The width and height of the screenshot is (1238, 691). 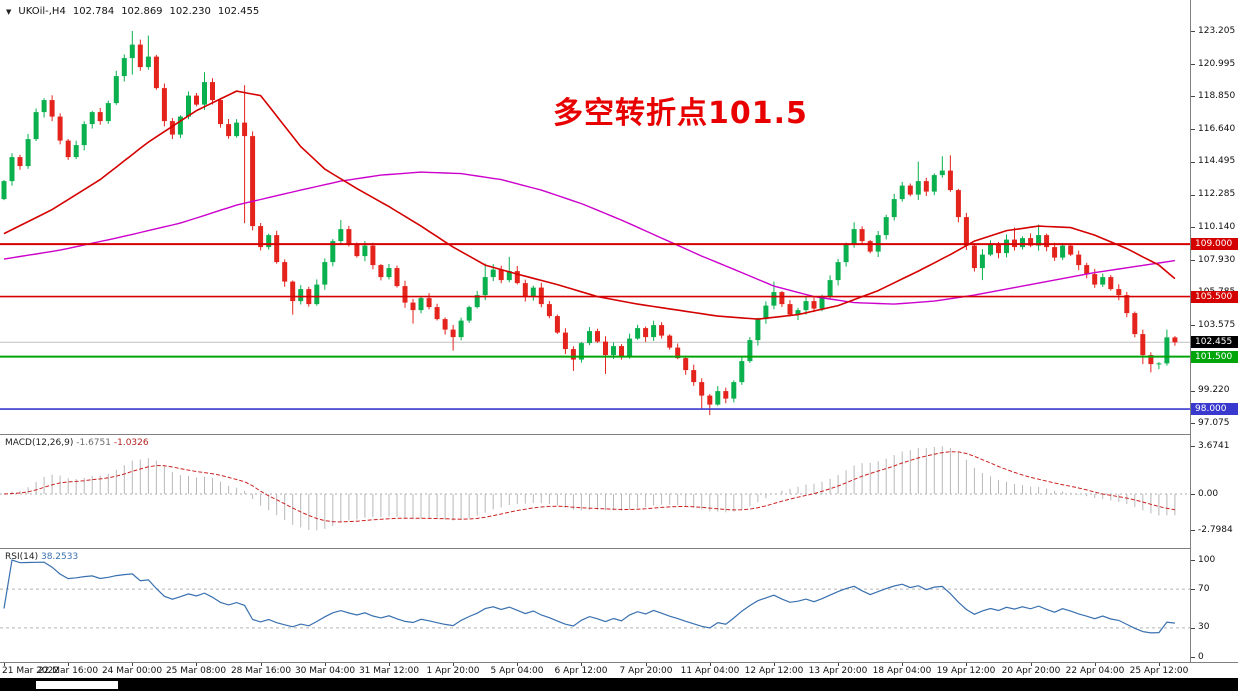 What do you see at coordinates (1217, 260) in the screenshot?
I see `price-axis-label: 107.930` at bounding box center [1217, 260].